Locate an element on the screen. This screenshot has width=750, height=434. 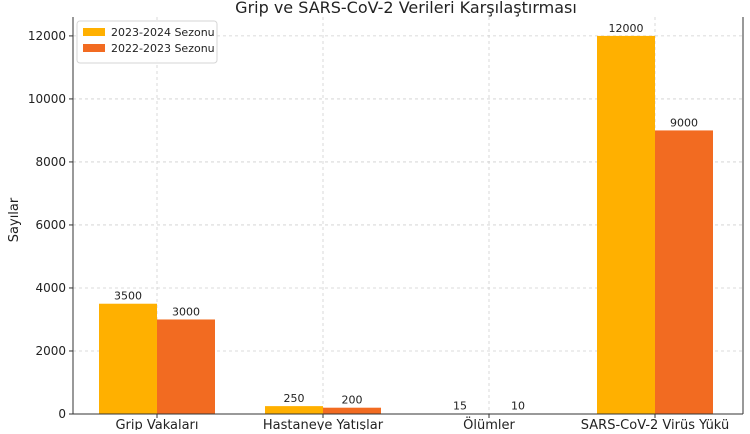
legend-label: 2022-2023 Sezonu is located at coordinates (163, 48).